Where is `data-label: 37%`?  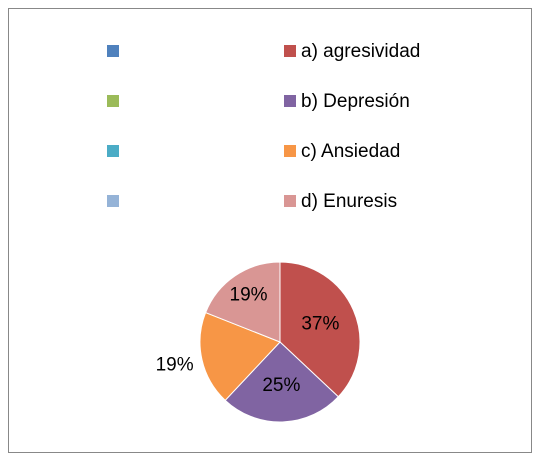
data-label: 37% is located at coordinates (320, 324).